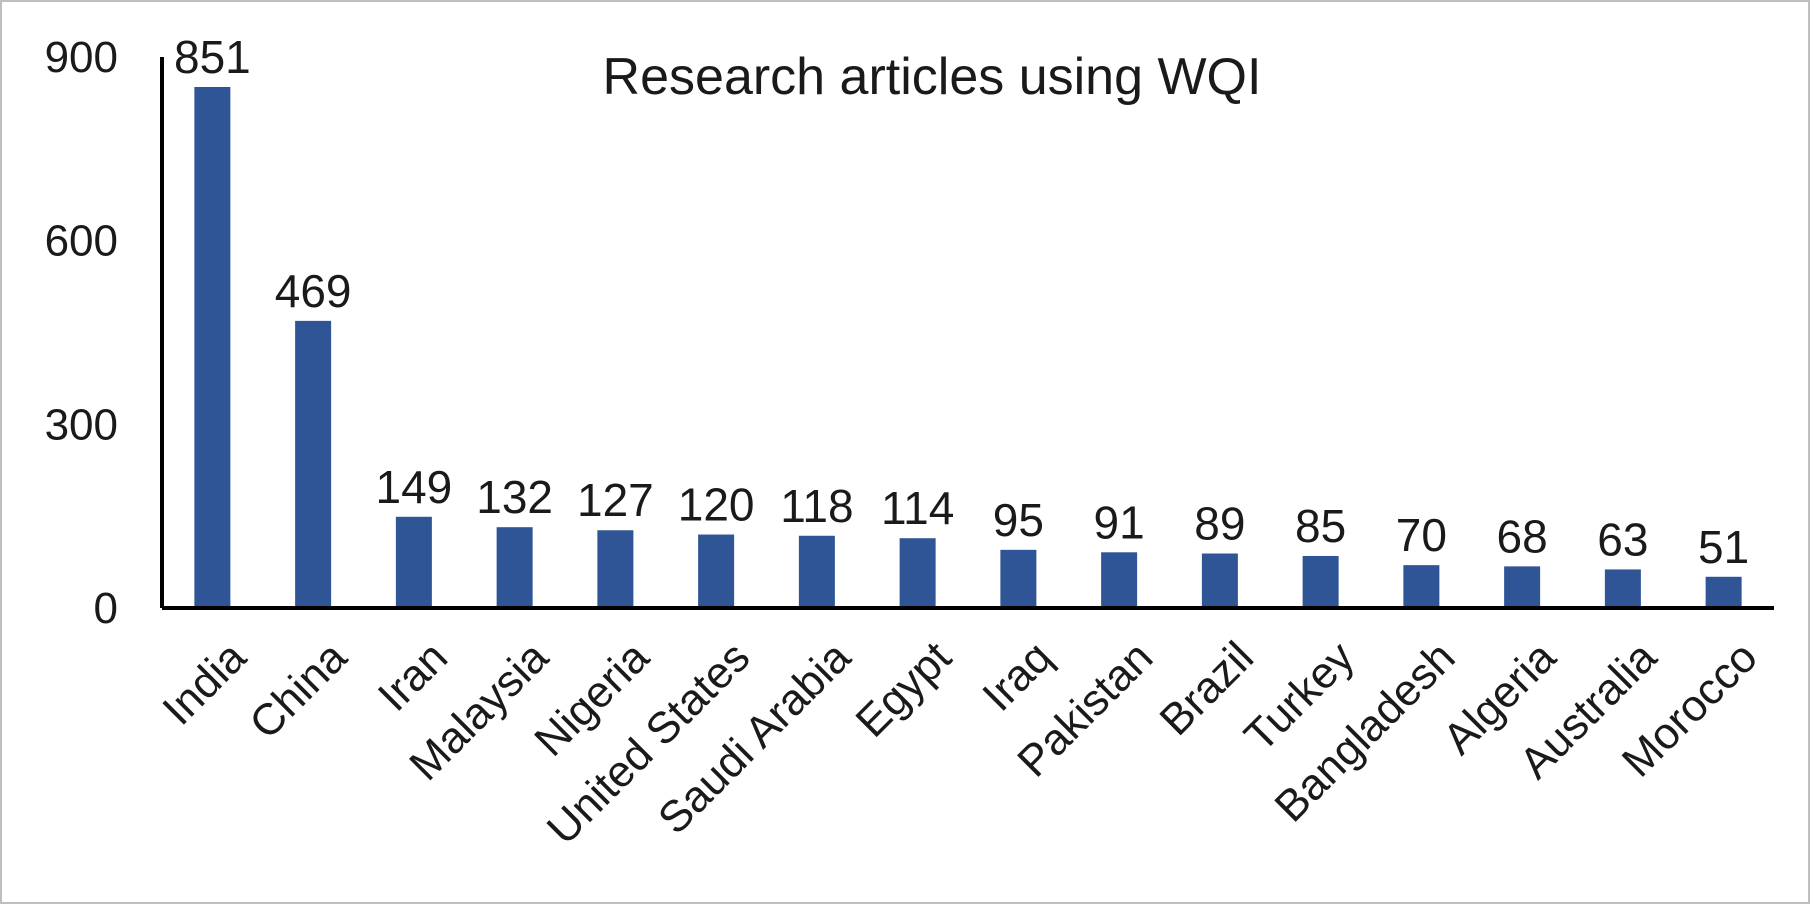 The image size is (1810, 904). I want to click on data-label: 114, so click(917, 508).